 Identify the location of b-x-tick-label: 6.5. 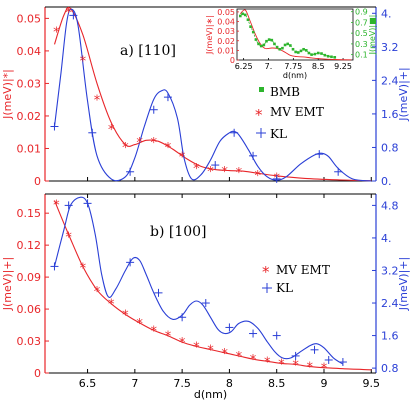
(88, 383).